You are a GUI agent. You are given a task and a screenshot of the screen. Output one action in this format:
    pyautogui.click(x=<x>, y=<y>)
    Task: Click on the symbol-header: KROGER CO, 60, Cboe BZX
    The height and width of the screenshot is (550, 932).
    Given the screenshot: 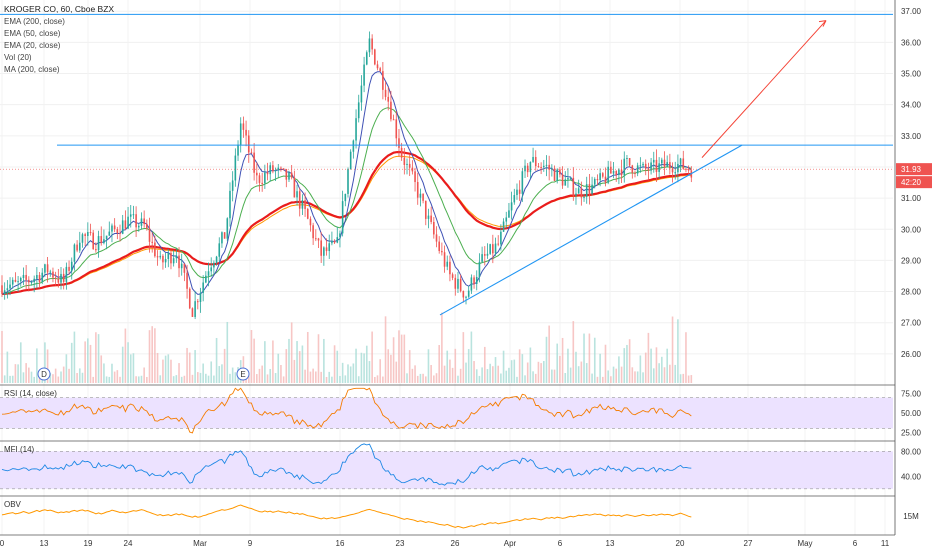 What is the action you would take?
    pyautogui.click(x=59, y=9)
    